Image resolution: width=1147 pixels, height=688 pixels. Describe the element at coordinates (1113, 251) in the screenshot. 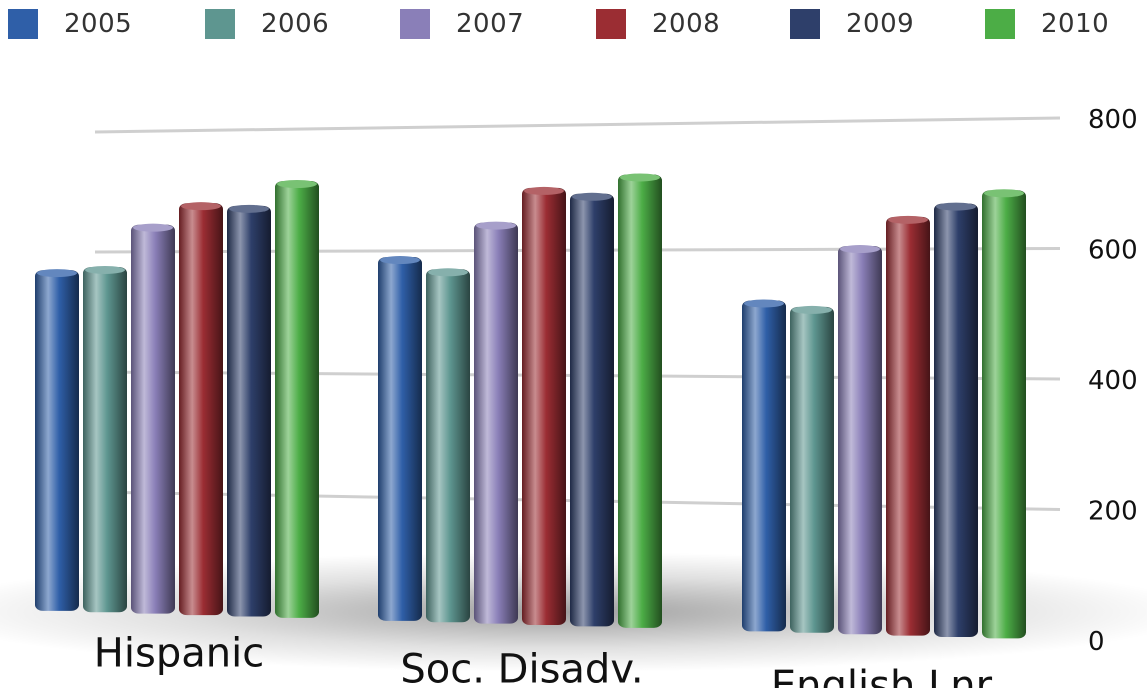

I see `y-tick-label: 600` at that location.